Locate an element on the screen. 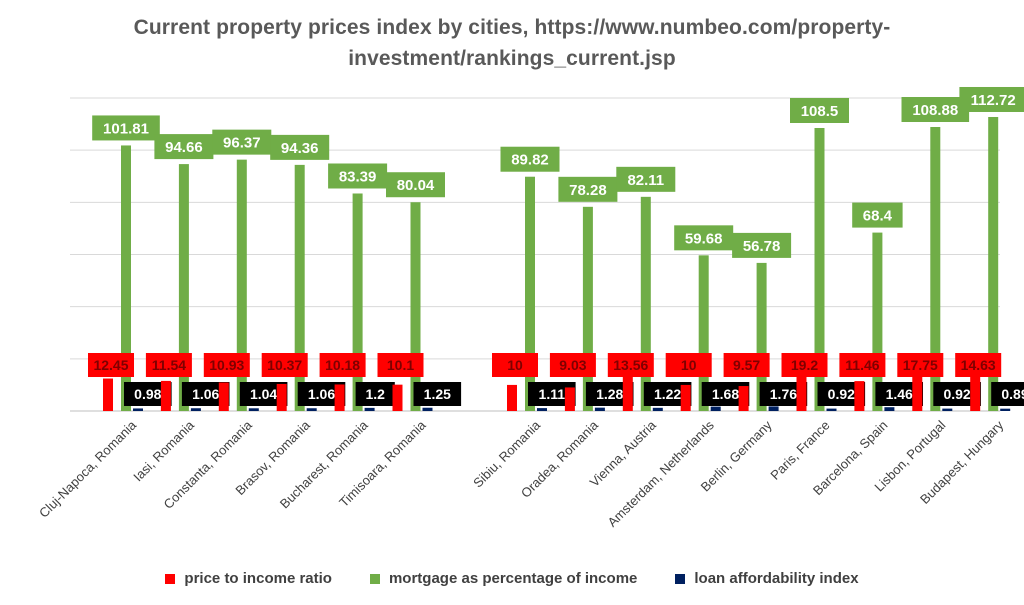 The image size is (1024, 605). data-label-price: 11.54 is located at coordinates (169, 365).